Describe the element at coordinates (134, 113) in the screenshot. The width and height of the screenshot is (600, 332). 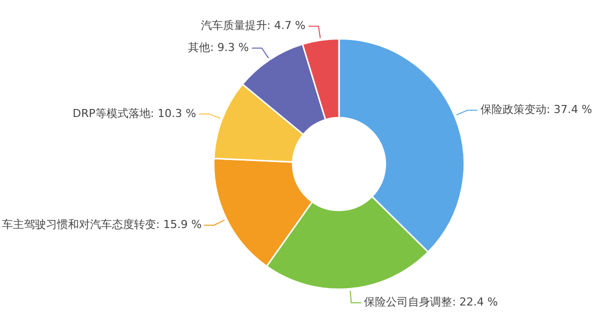
I see `slice-label: DRP等模式落地: 10.3 %` at that location.